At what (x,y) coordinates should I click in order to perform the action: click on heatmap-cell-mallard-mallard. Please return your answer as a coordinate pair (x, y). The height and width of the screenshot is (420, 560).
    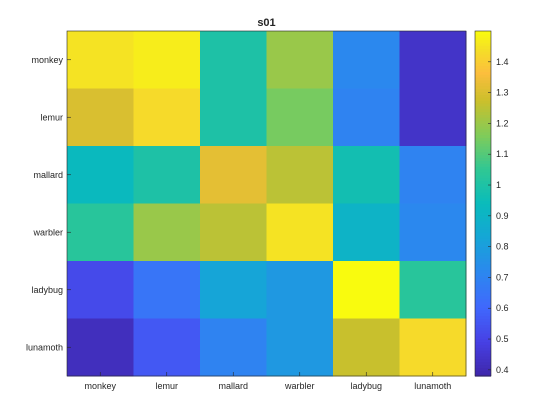
    Looking at the image, I should click on (233, 175).